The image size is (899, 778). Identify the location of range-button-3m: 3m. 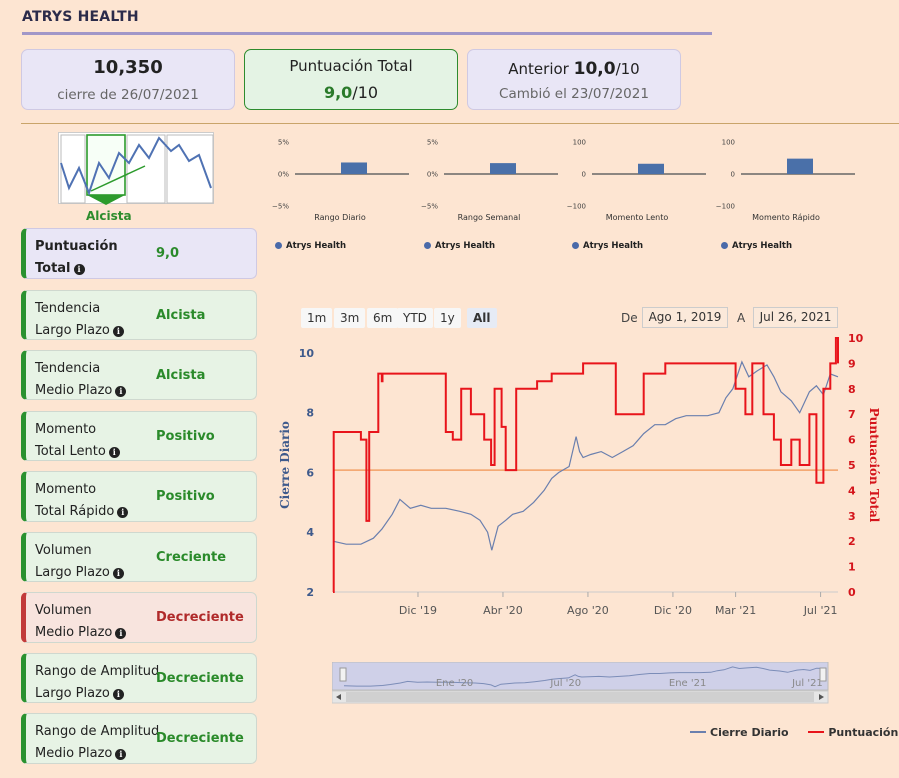
(350, 318).